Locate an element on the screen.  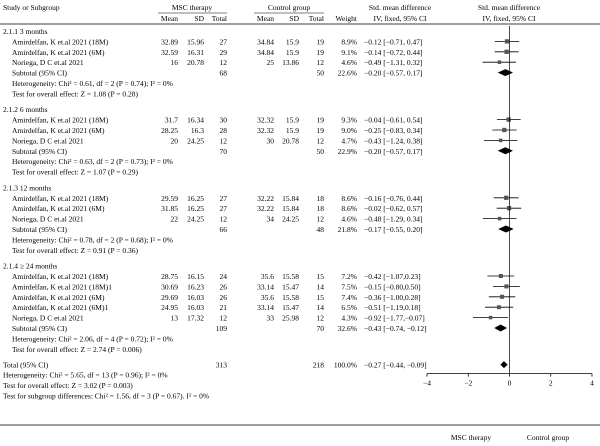
control-total: 15 is located at coordinates (321, 297).